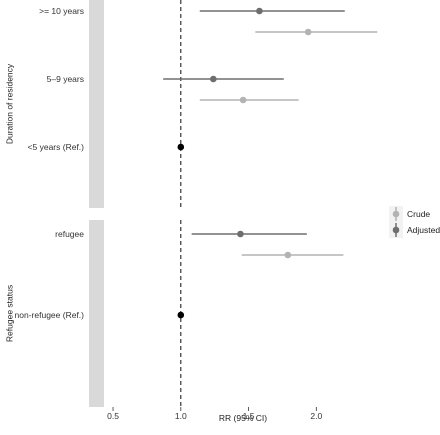  Describe the element at coordinates (199, 244) in the screenshot. I see `row-refugee: refugee` at that location.